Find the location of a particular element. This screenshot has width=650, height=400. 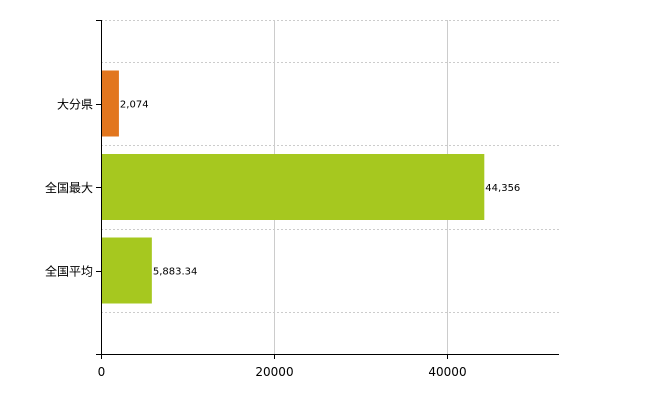

category-label: 全国最大 is located at coordinates (69, 187).